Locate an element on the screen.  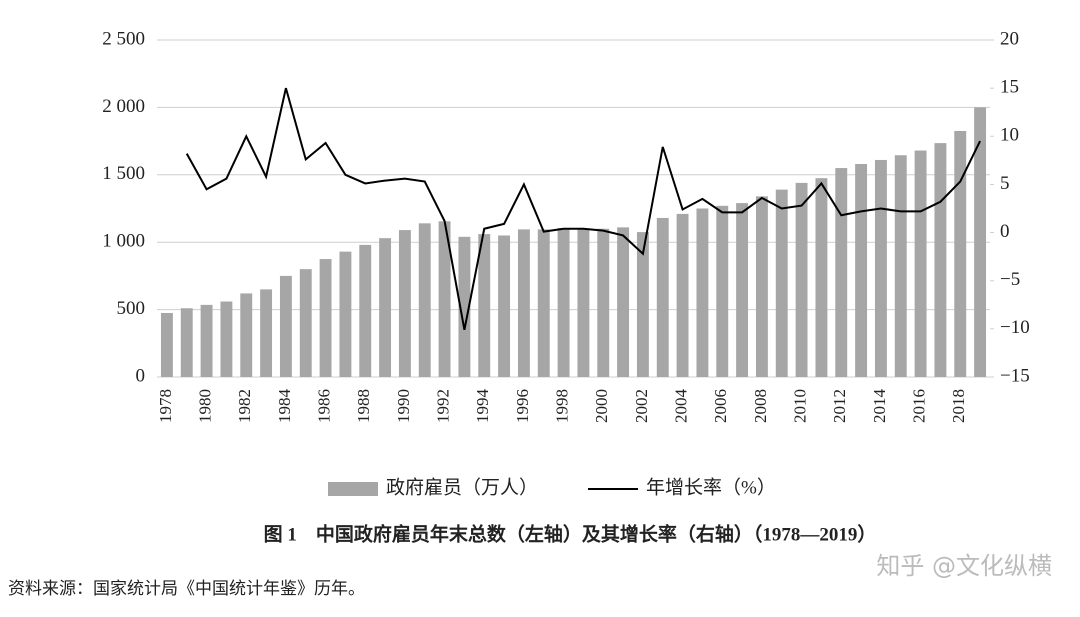
y2-tick-label: 0 is located at coordinates (1005, 231).